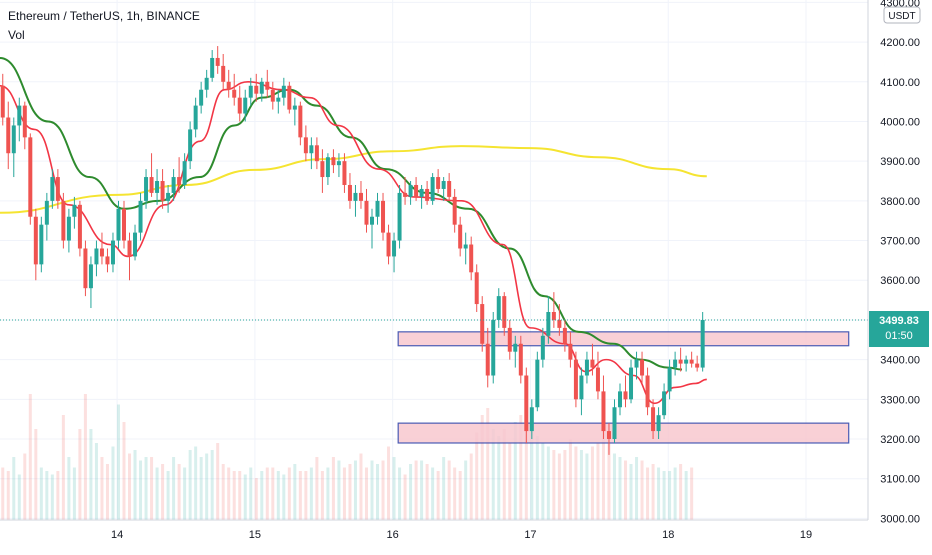  Describe the element at coordinates (899, 329) in the screenshot. I see `last-price-label: 3499.83 01:50` at that location.